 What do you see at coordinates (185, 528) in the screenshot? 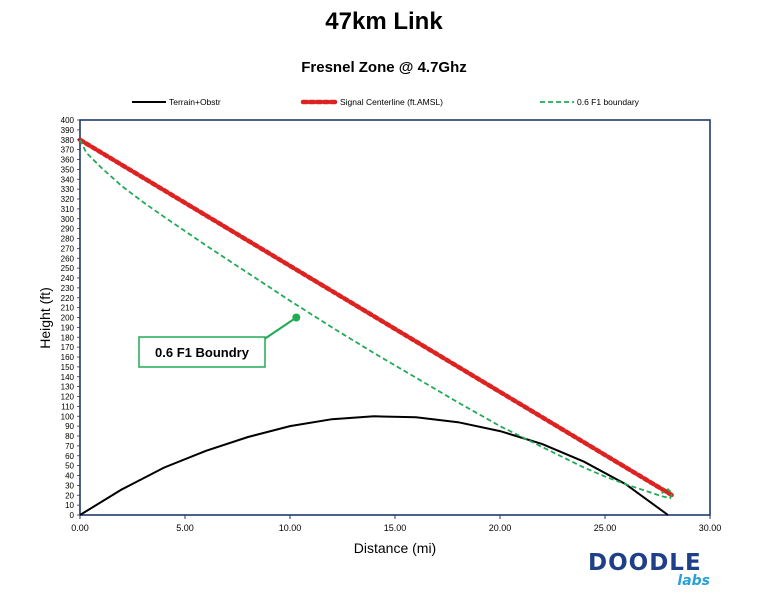
I see `x-tick-label: 5.00` at bounding box center [185, 528].